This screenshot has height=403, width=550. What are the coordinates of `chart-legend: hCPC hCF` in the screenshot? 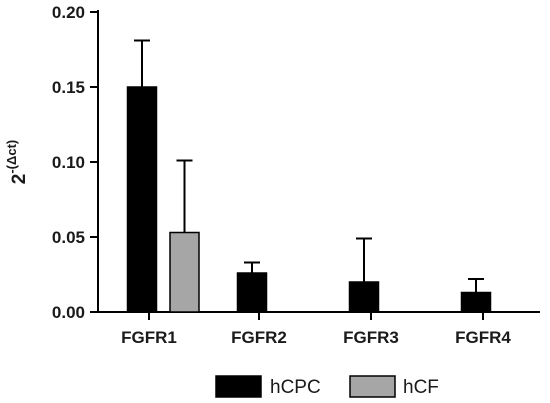 It's located at (327, 386).